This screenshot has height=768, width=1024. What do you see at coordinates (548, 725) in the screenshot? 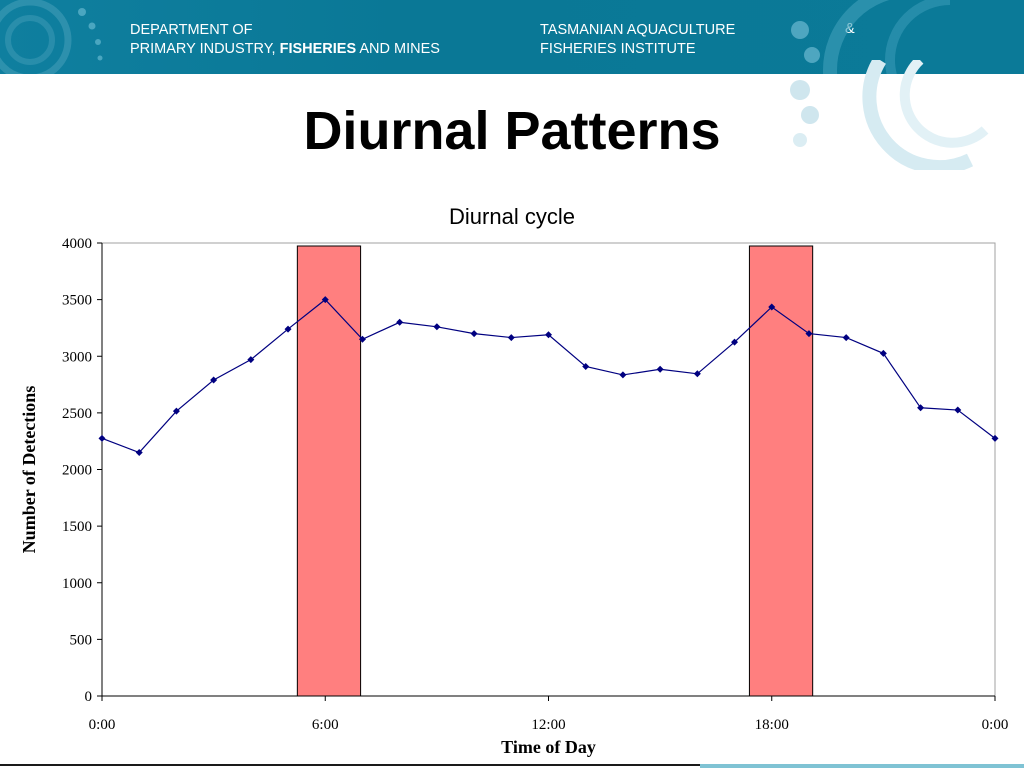
I see `x-tick-label: 12:00` at bounding box center [548, 725].